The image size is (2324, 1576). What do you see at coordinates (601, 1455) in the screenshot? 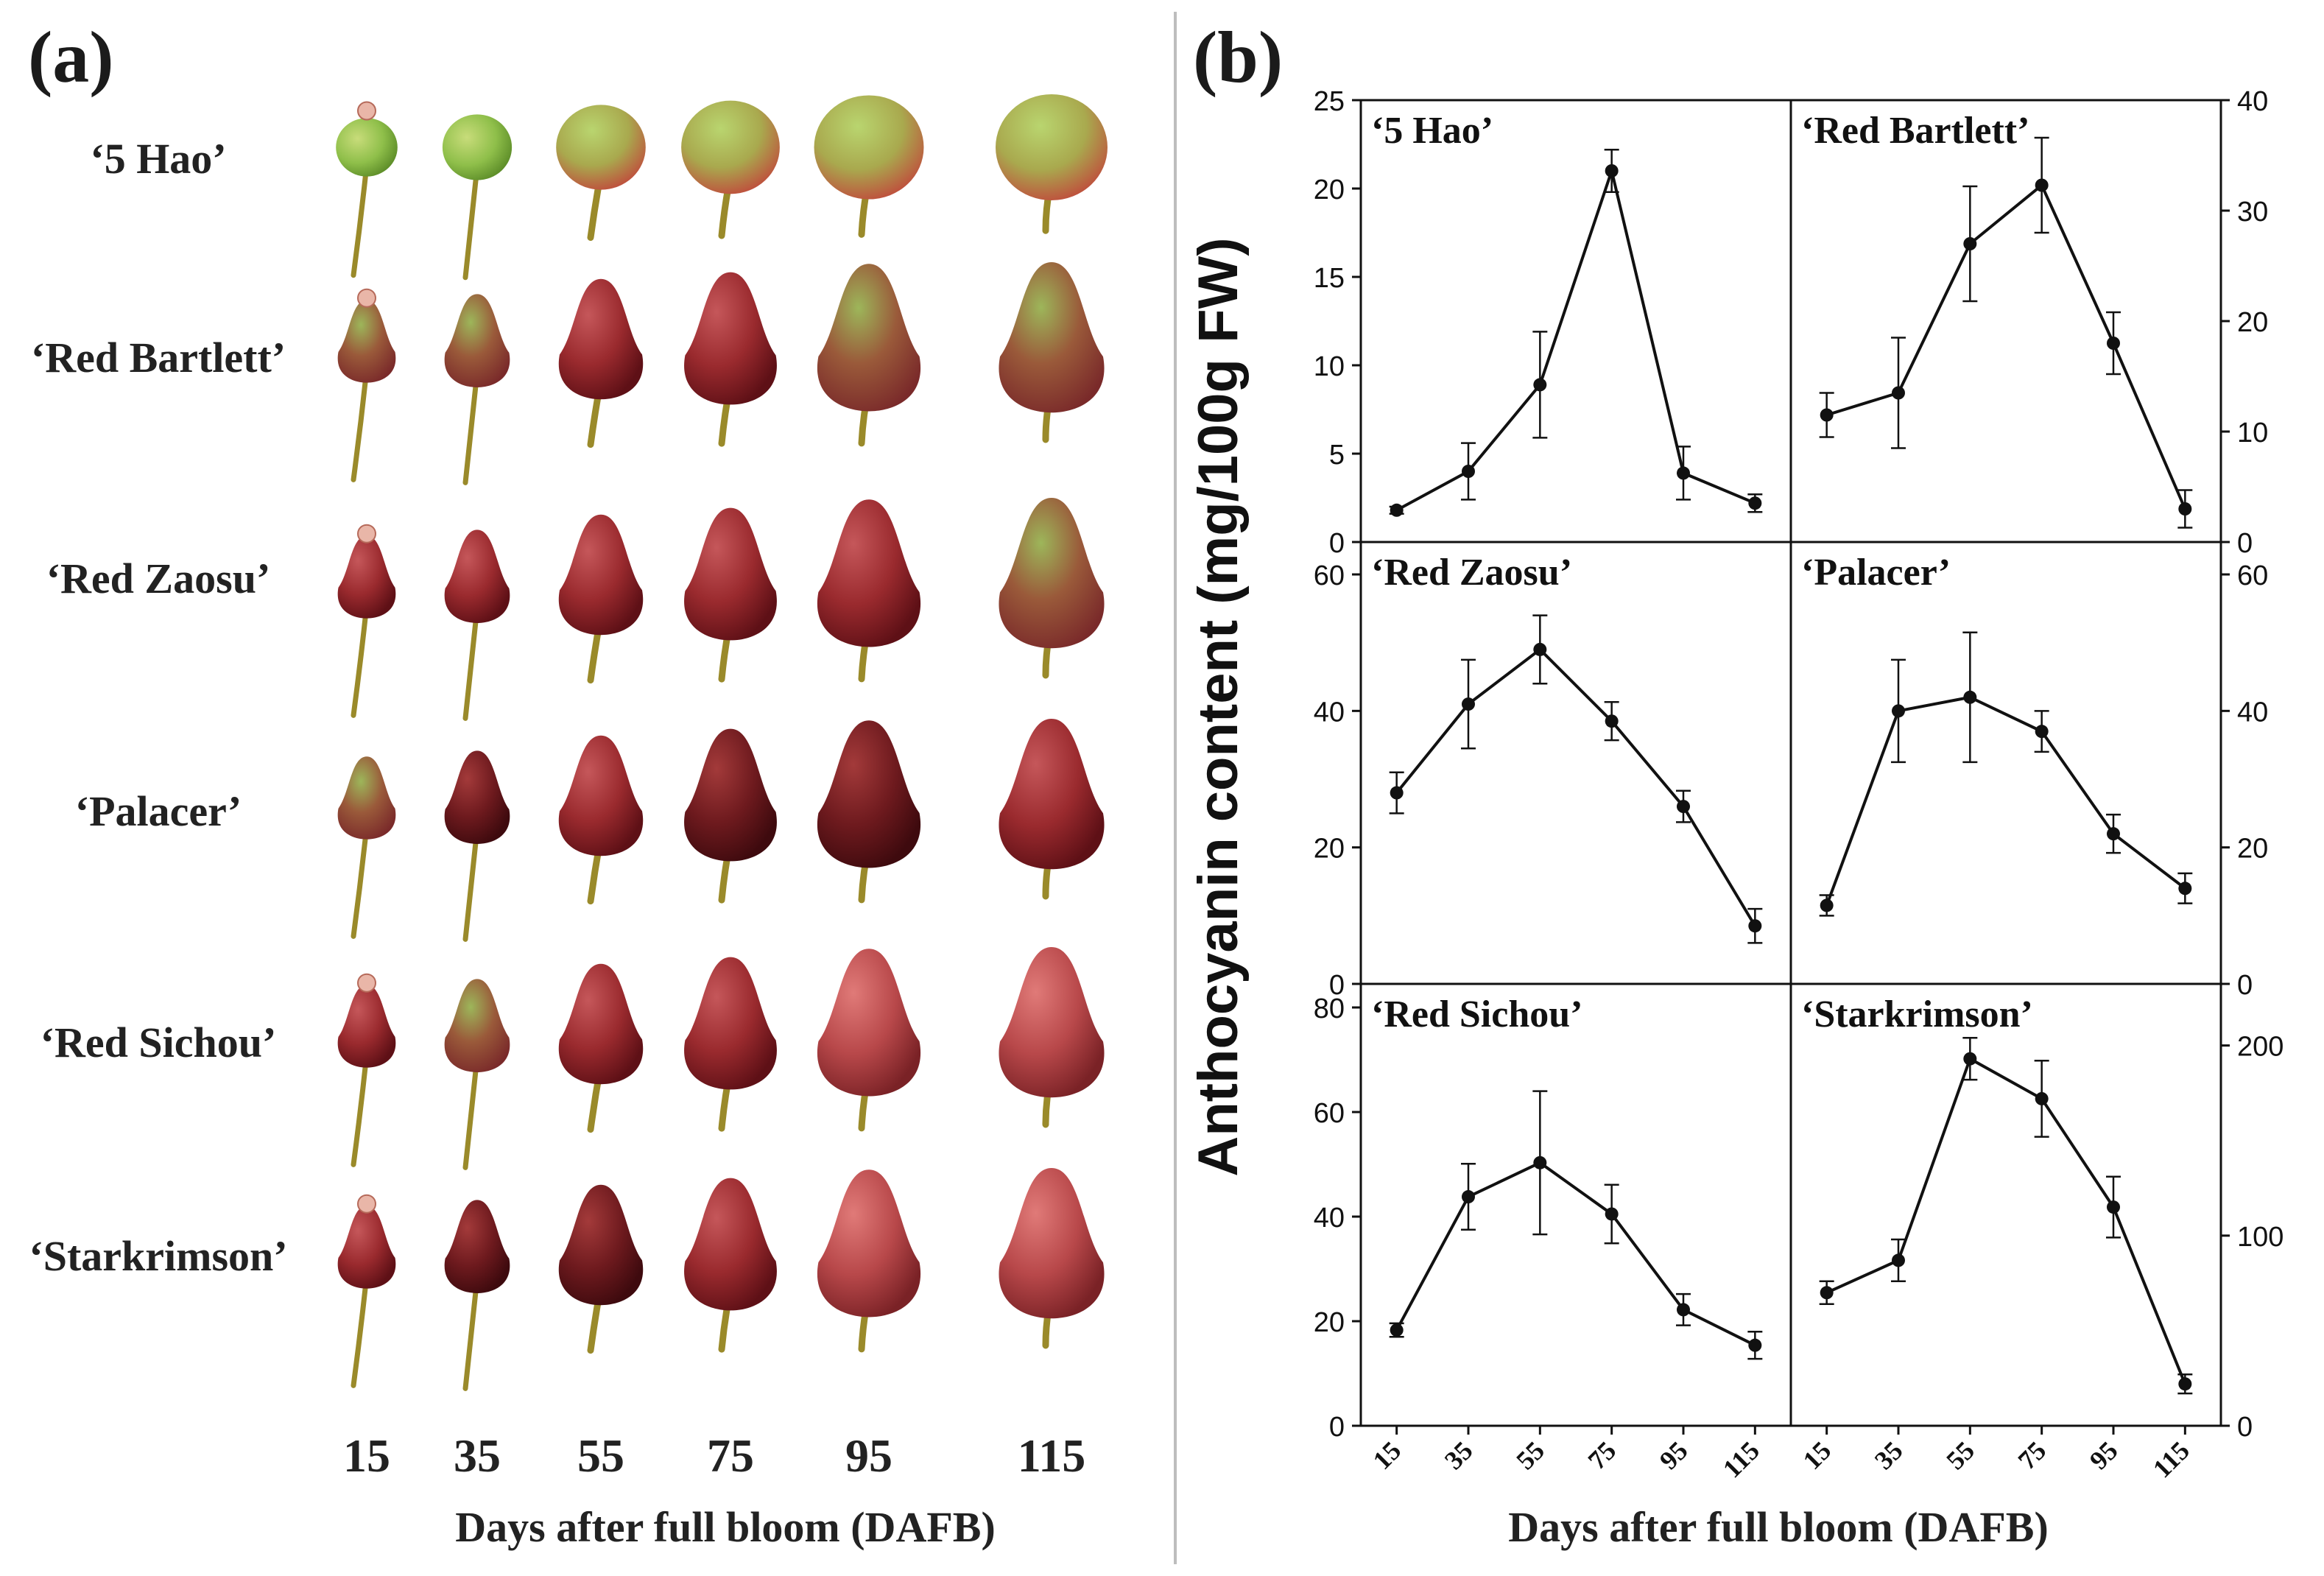
I see `day-label-55: 55` at bounding box center [601, 1455].